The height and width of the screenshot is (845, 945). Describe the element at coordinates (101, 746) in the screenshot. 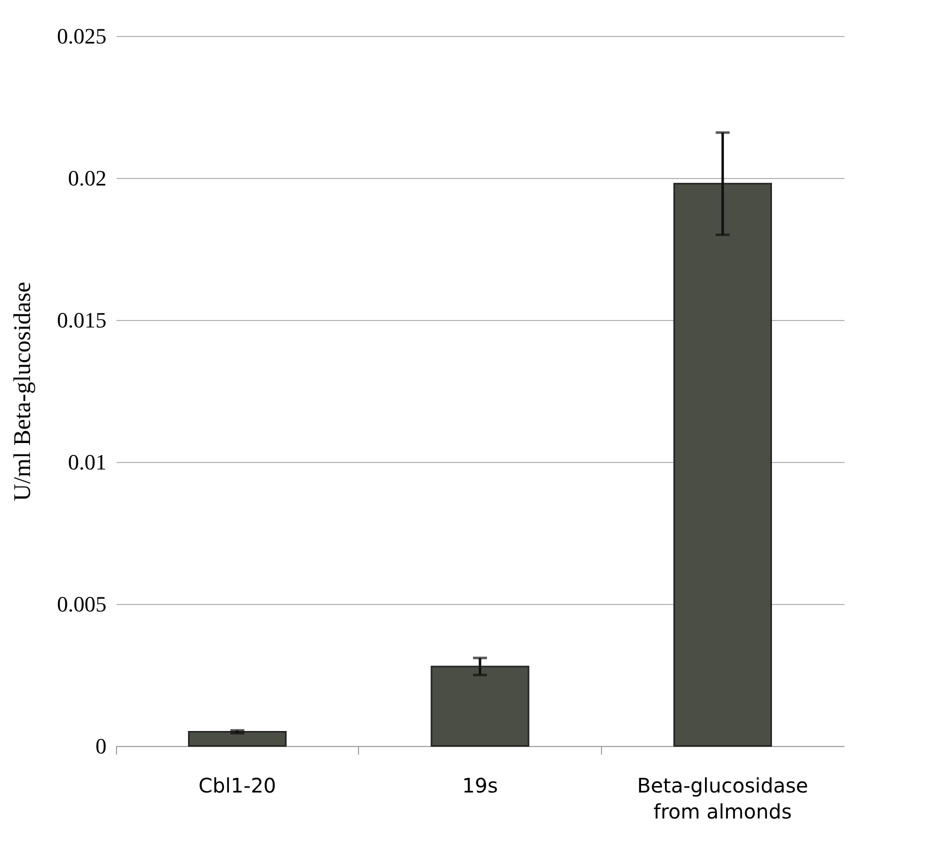

I see `y-tick-label: 0` at that location.